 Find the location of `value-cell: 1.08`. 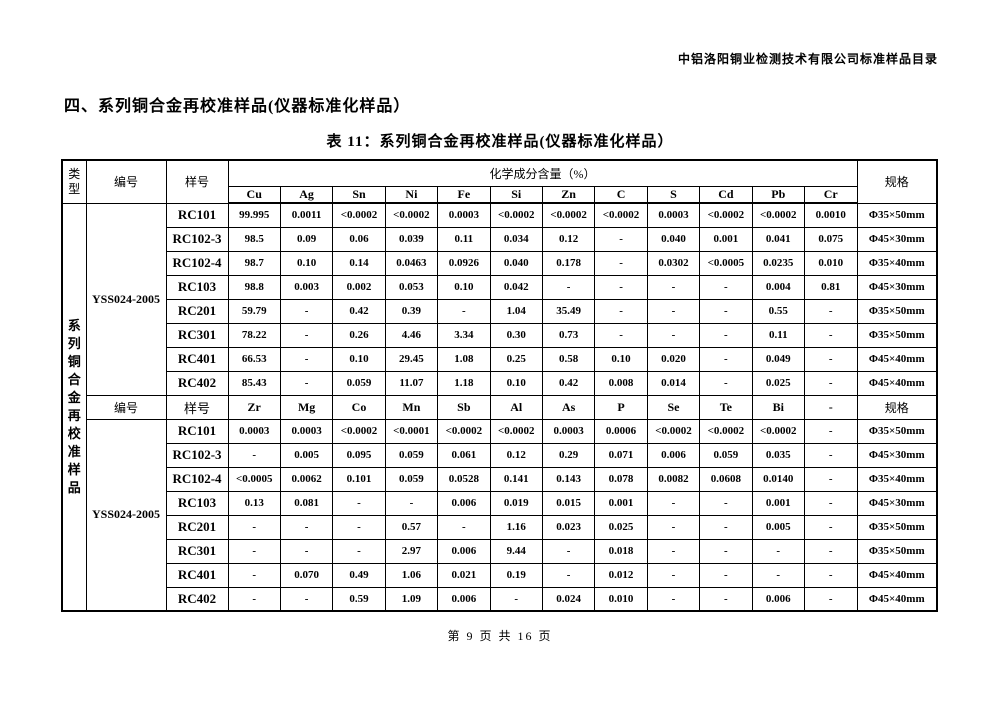

value-cell: 1.08 is located at coordinates (464, 359).